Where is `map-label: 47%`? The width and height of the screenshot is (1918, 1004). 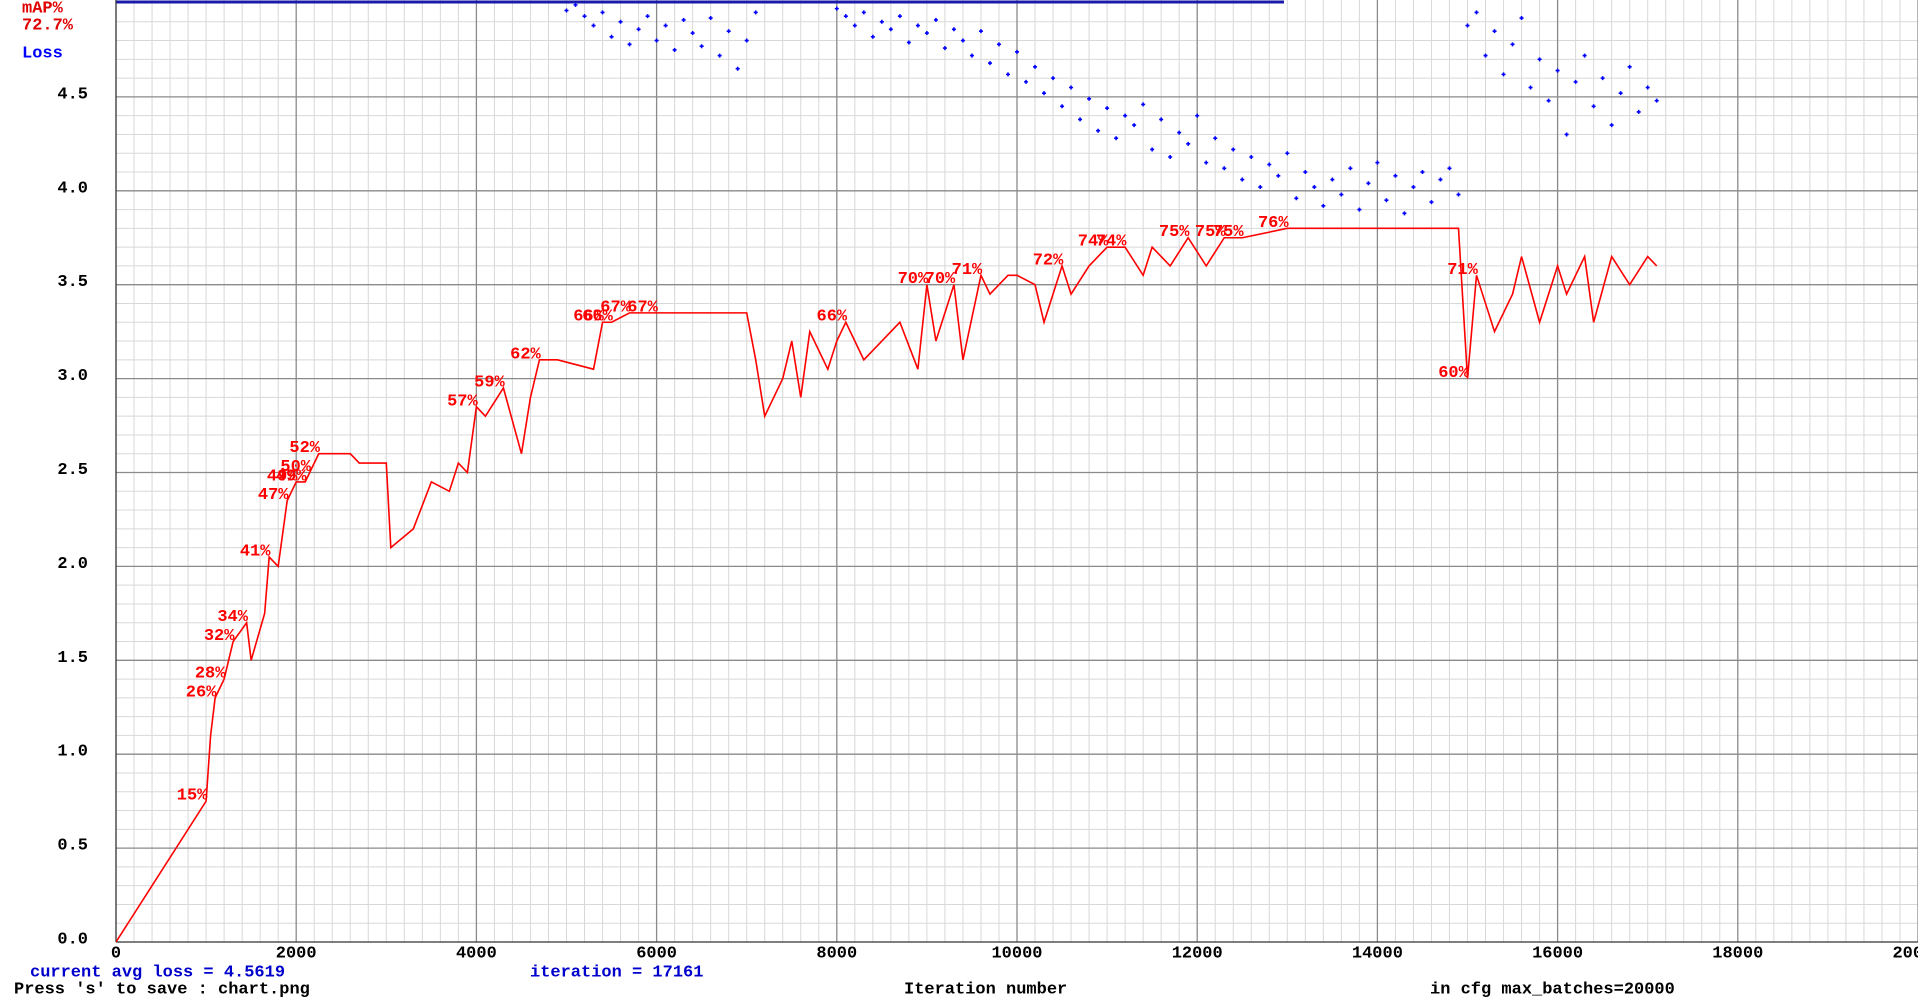 map-label: 47% is located at coordinates (273, 495).